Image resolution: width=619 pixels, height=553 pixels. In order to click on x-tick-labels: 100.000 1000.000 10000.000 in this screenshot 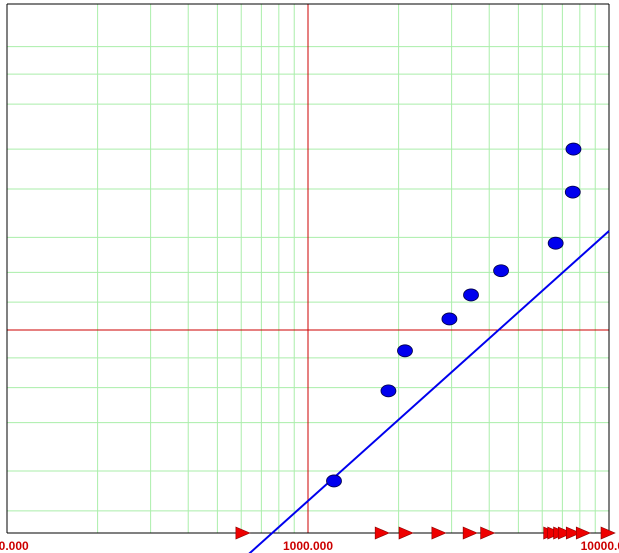, I will do `click(309, 546)`.